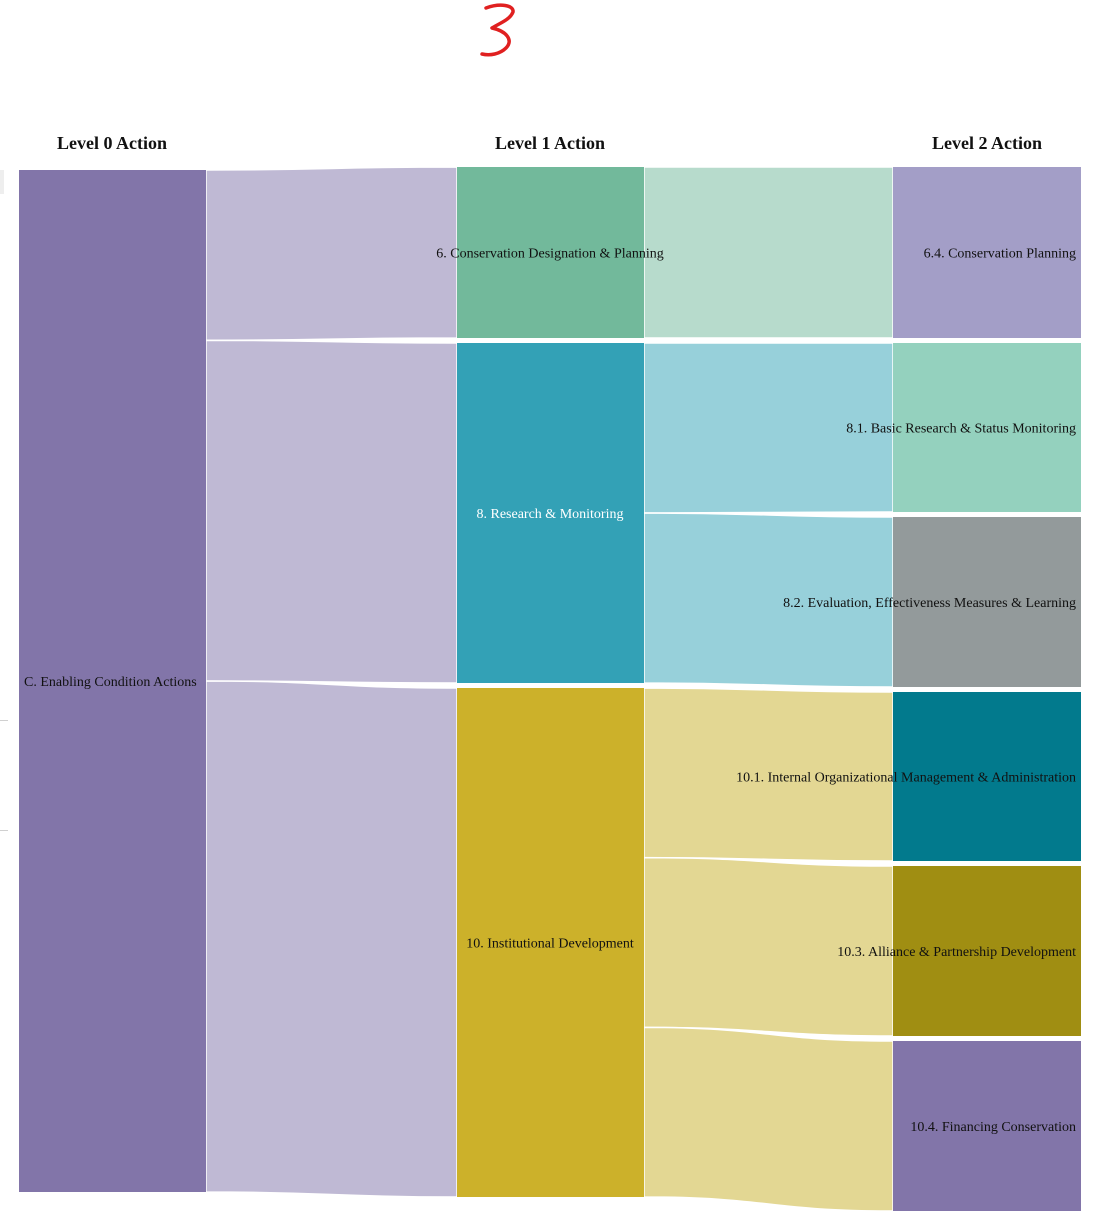 The image size is (1093, 1219). What do you see at coordinates (956, 952) in the screenshot?
I see `node-label-n10-3: 10.3. Alliance & Partnership Development` at bounding box center [956, 952].